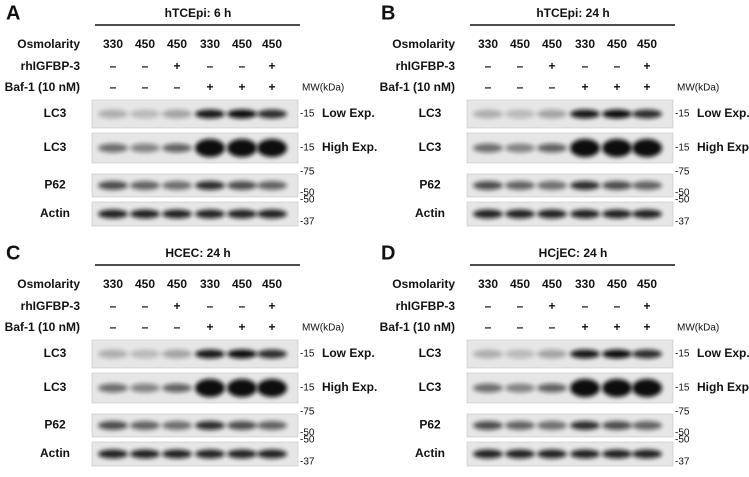 This screenshot has width=749, height=477. What do you see at coordinates (698, 328) in the screenshot?
I see `mw-unit: MW(kDa)` at bounding box center [698, 328].